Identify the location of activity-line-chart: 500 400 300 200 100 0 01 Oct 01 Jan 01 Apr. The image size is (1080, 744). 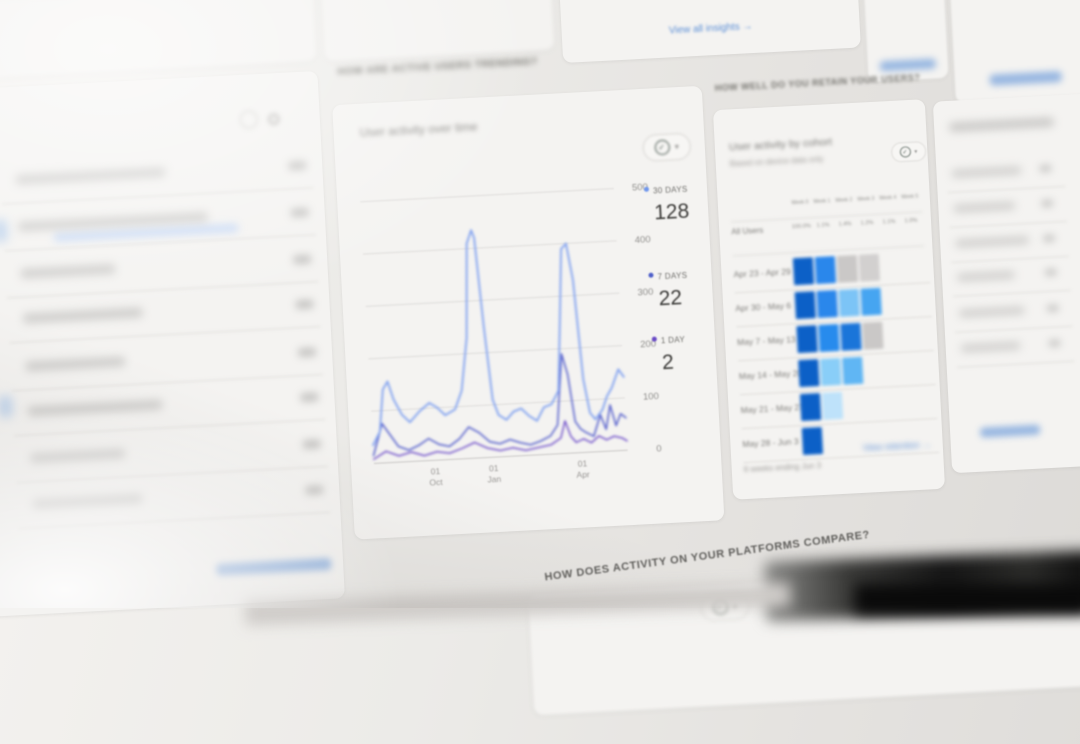
(517, 341).